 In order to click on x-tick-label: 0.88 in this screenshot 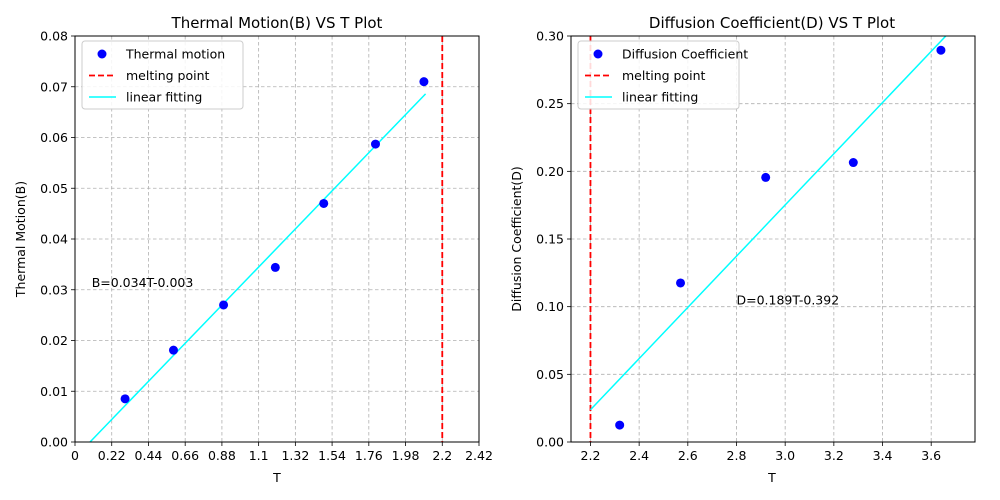, I will do `click(222, 455)`.